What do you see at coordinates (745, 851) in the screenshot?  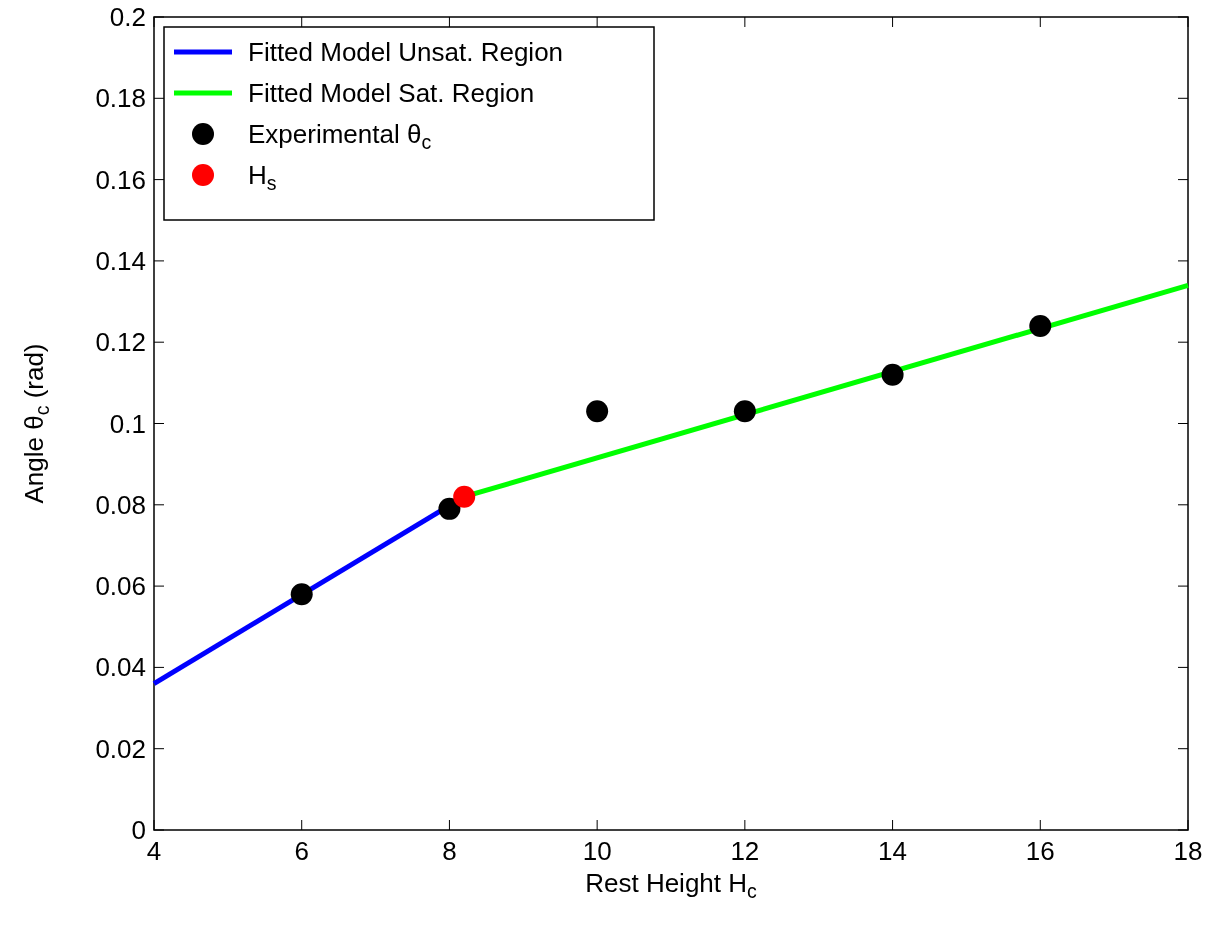 I see `x-tick-label: 12` at bounding box center [745, 851].